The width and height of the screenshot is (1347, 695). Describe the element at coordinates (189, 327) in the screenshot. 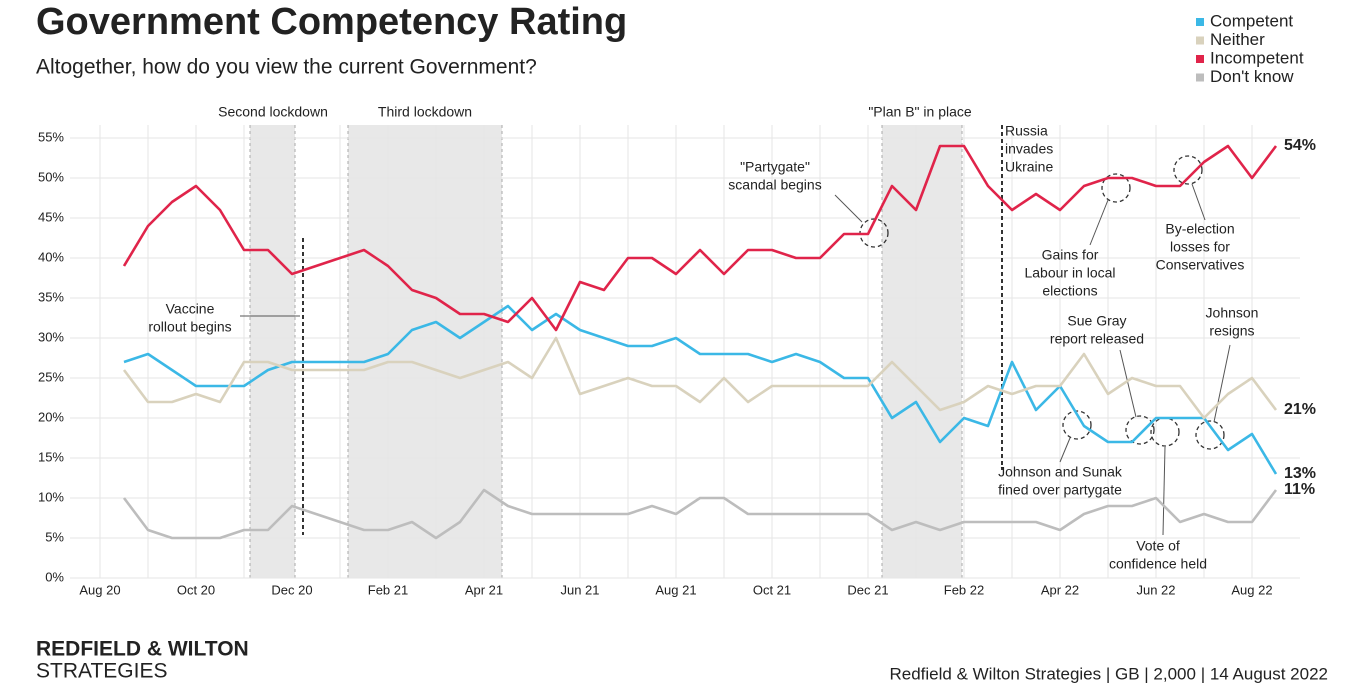

I see `annotation: rollout begins` at that location.